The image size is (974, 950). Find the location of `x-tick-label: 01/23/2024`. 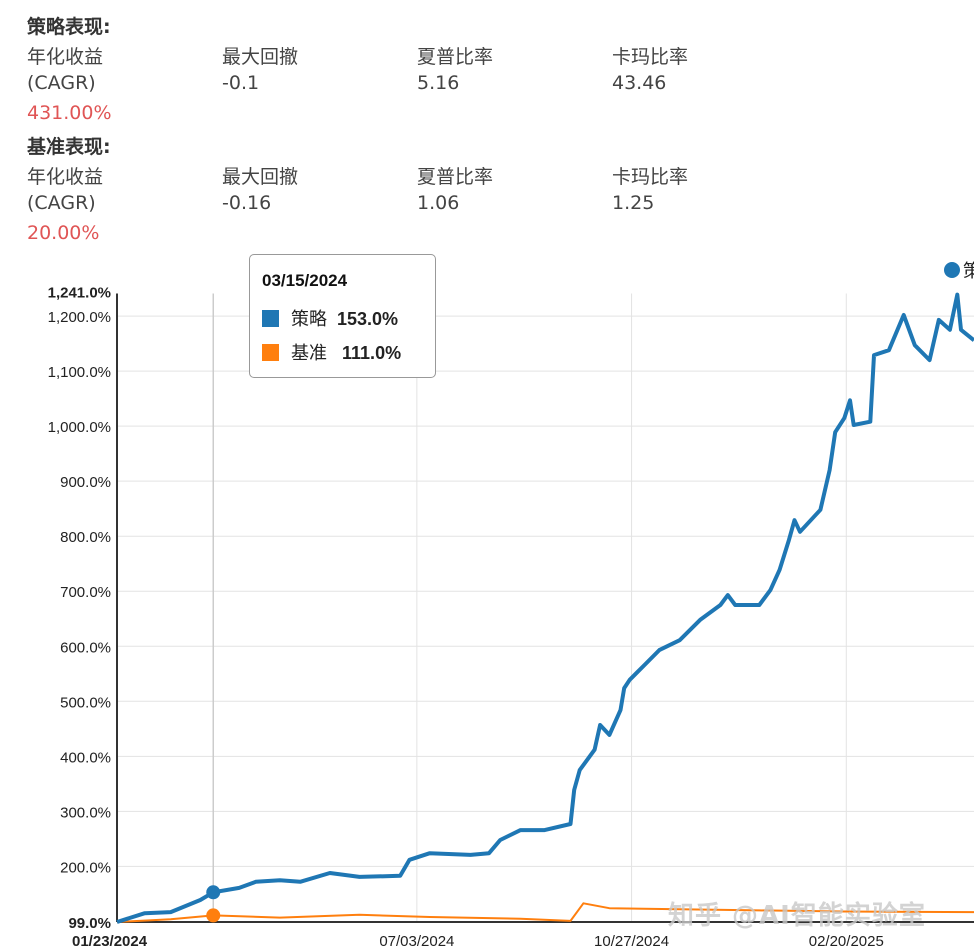

x-tick-label: 01/23/2024 is located at coordinates (110, 941).